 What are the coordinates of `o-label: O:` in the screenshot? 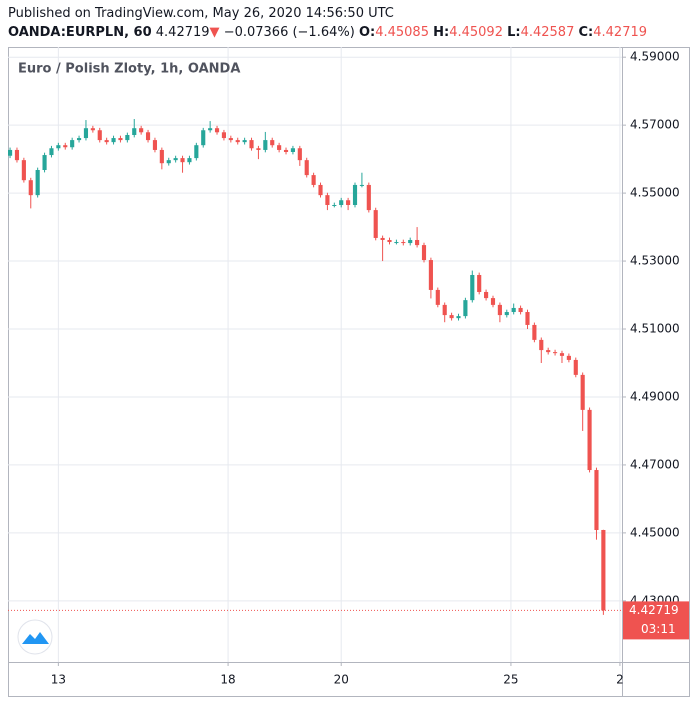 It's located at (367, 32).